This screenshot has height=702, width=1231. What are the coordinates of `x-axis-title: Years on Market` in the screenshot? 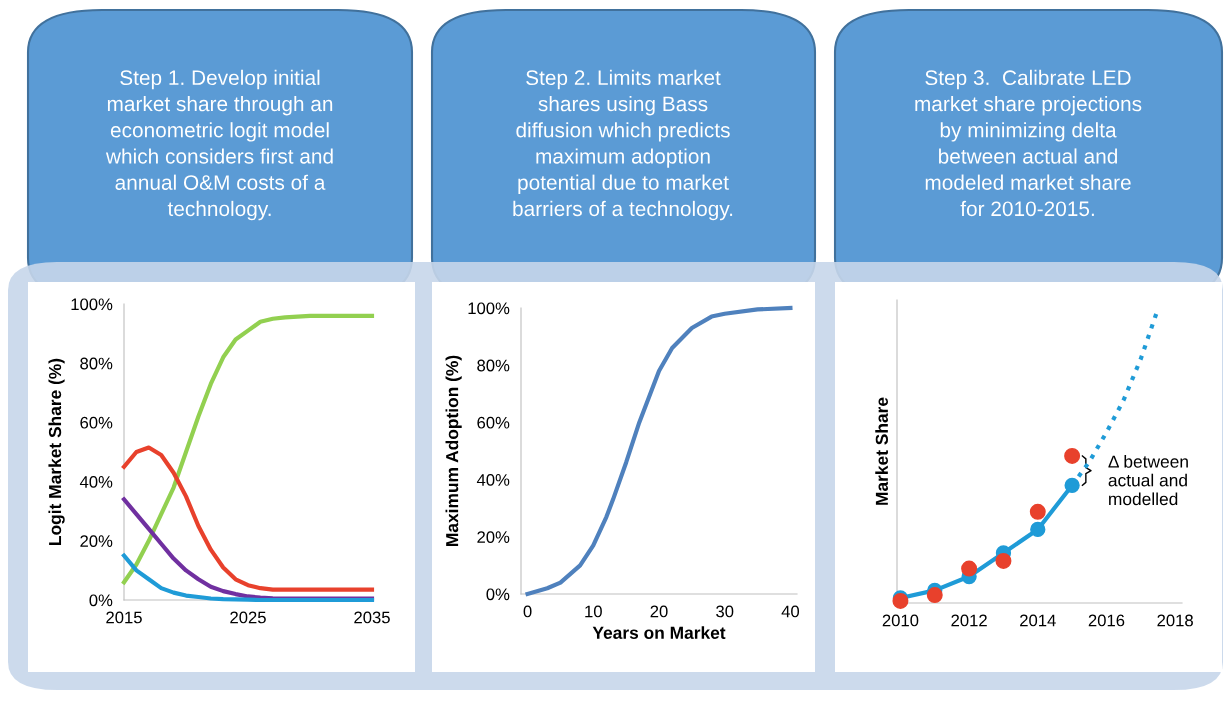 It's located at (659, 632).